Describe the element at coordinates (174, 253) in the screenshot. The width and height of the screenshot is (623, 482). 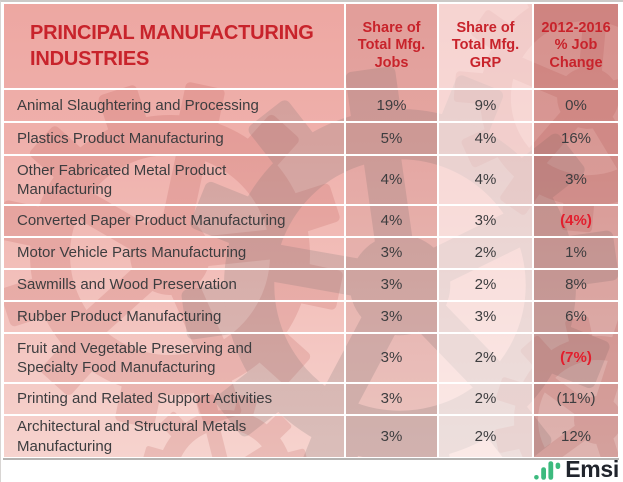
I see `industry-cell: Motor Vehicle Parts Manufacturing` at that location.